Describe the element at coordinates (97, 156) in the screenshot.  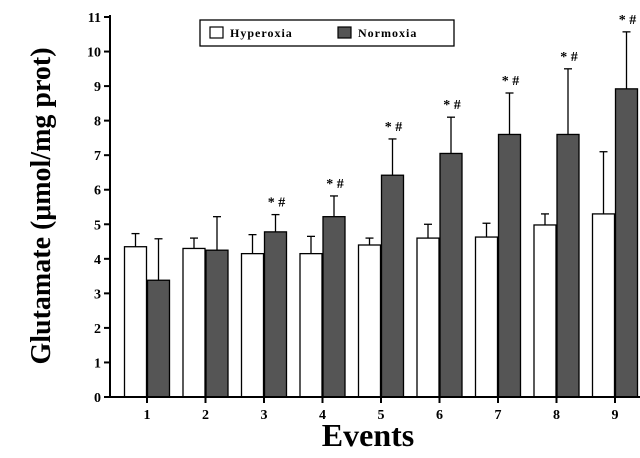
I see `y-tick-label: 7` at that location.